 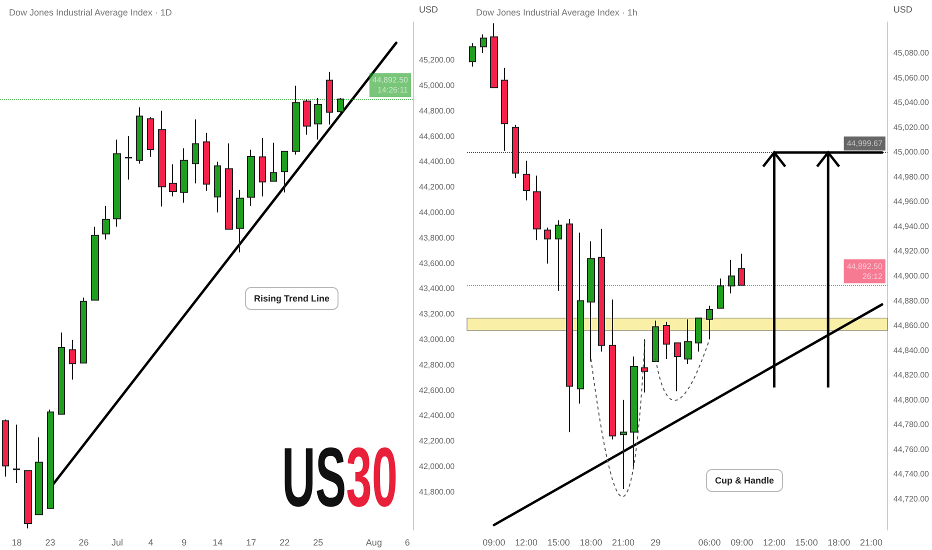 I want to click on y-tick-label: 45,040.00, so click(x=911, y=103).